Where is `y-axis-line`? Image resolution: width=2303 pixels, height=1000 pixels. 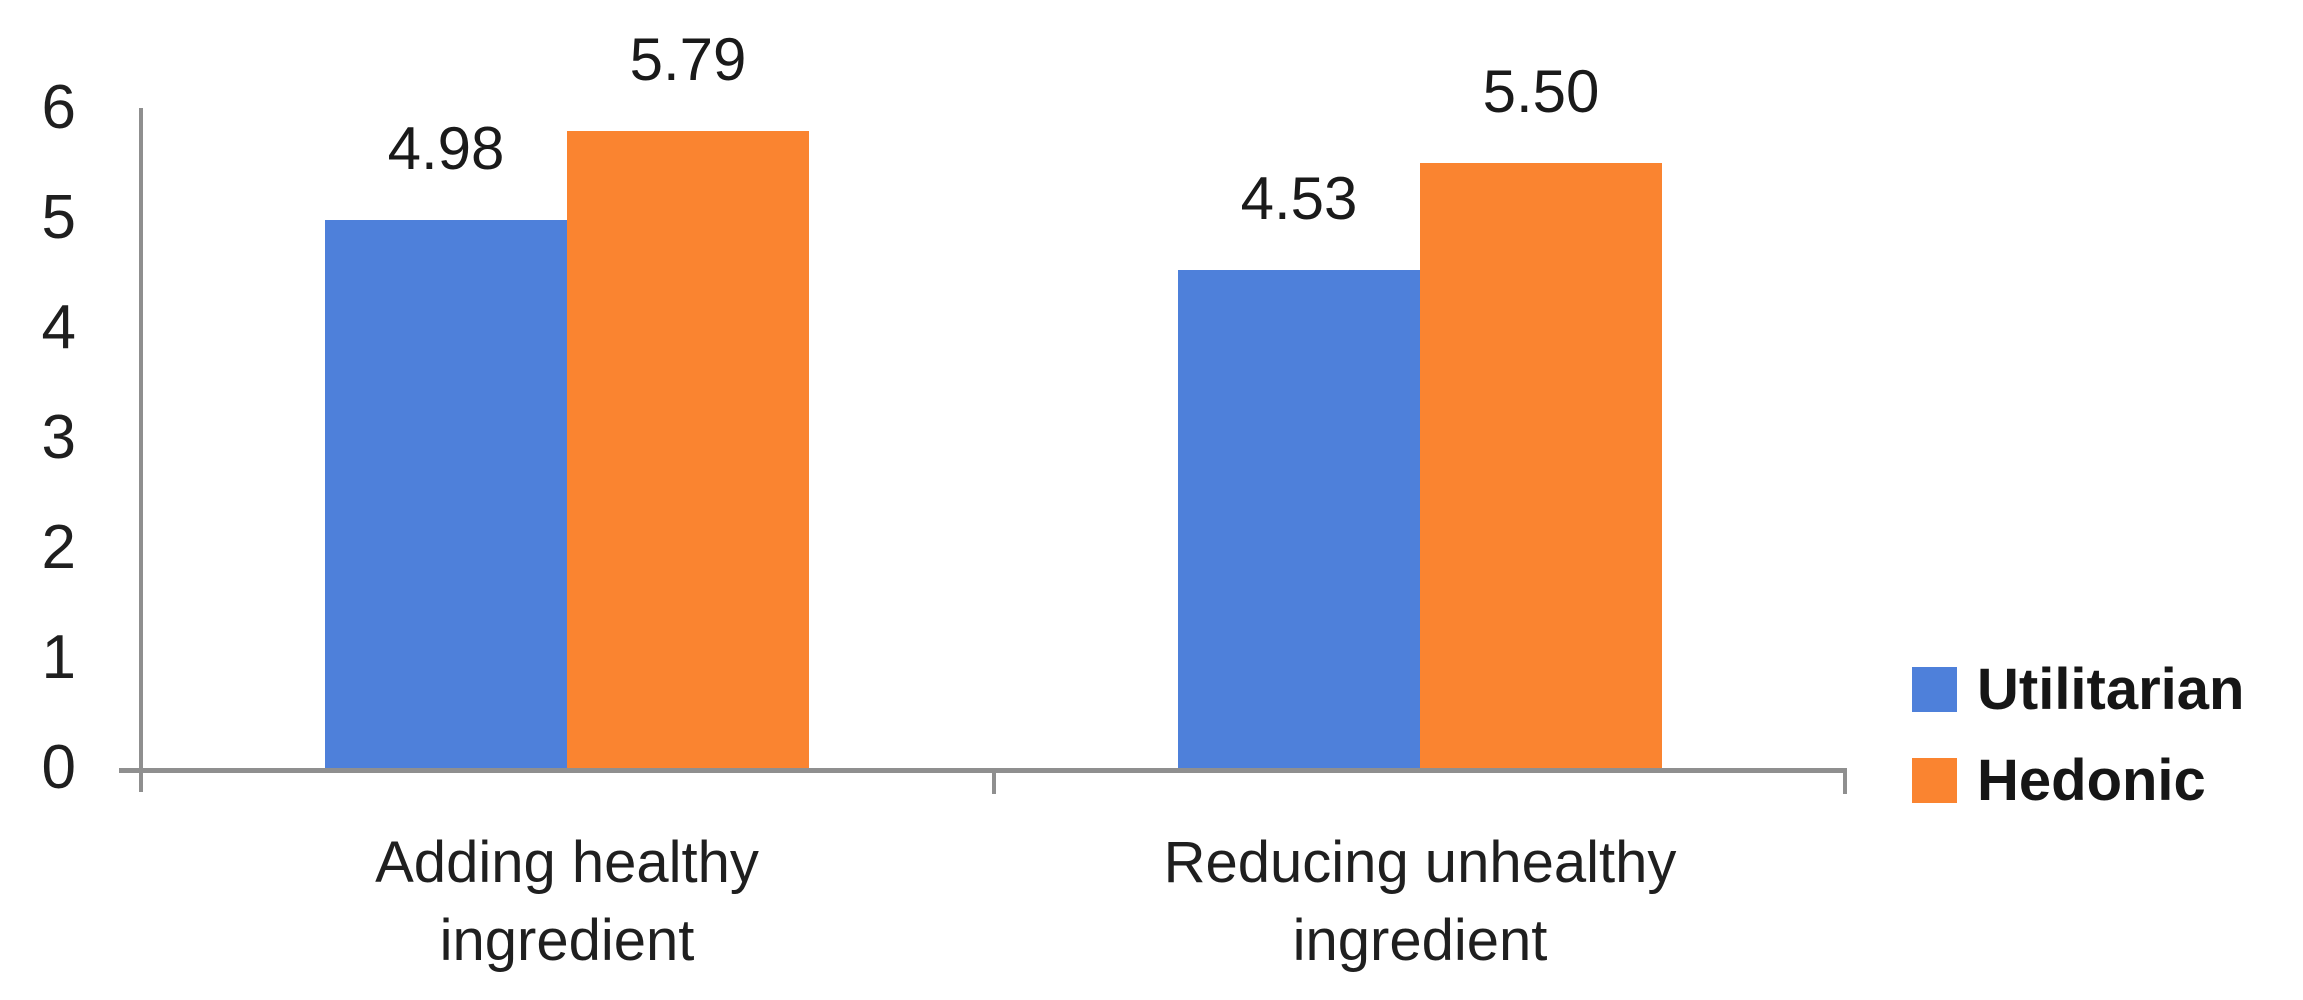 y-axis-line is located at coordinates (141, 450).